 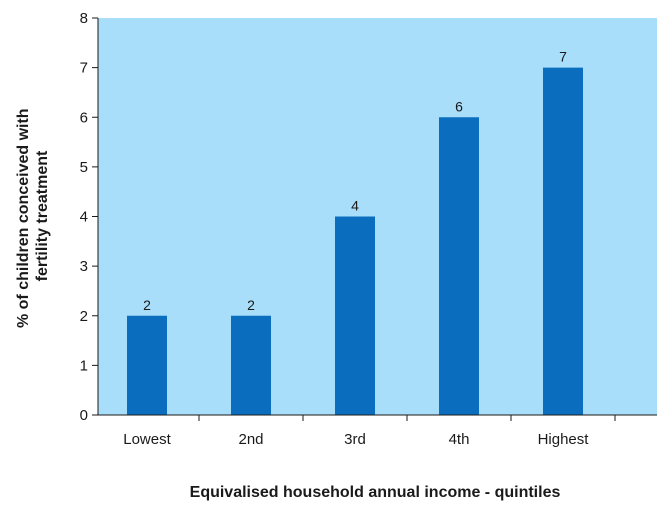 What do you see at coordinates (84, 18) in the screenshot?
I see `y-tick-label-8: 8` at bounding box center [84, 18].